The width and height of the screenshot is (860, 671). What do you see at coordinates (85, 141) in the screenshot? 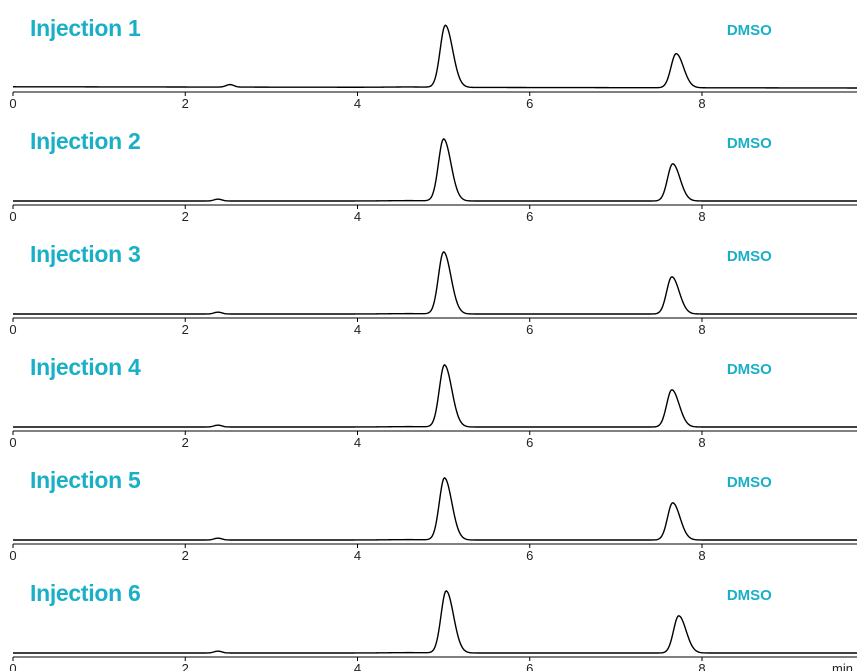
I see `panel-title: Injection 2` at bounding box center [85, 141].